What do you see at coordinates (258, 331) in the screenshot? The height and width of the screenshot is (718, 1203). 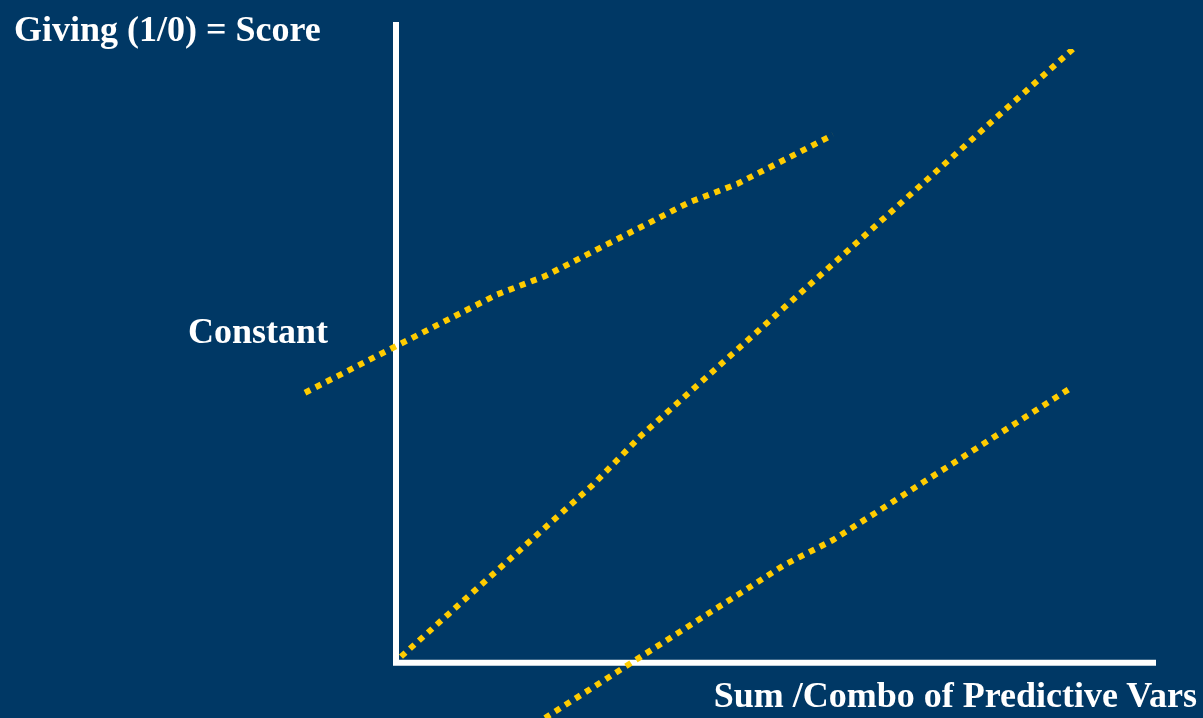 I see `annotation: Constant` at bounding box center [258, 331].